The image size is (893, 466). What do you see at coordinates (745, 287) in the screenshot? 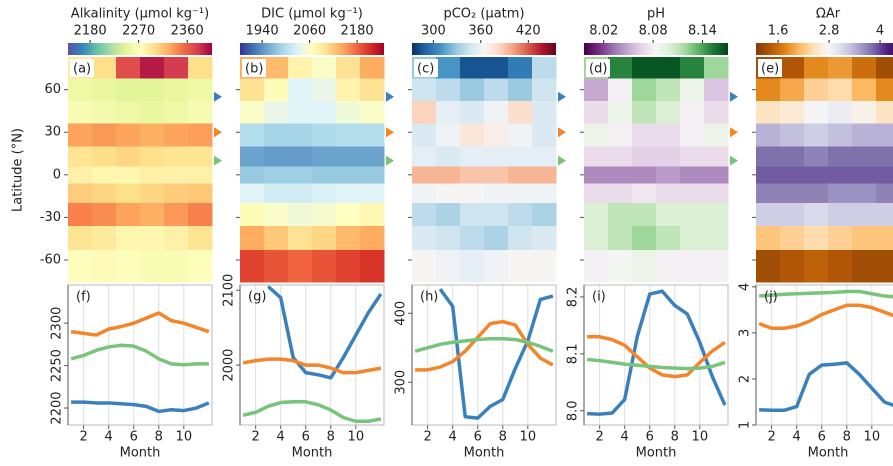
I see `y-tick-label: 4` at bounding box center [745, 287].